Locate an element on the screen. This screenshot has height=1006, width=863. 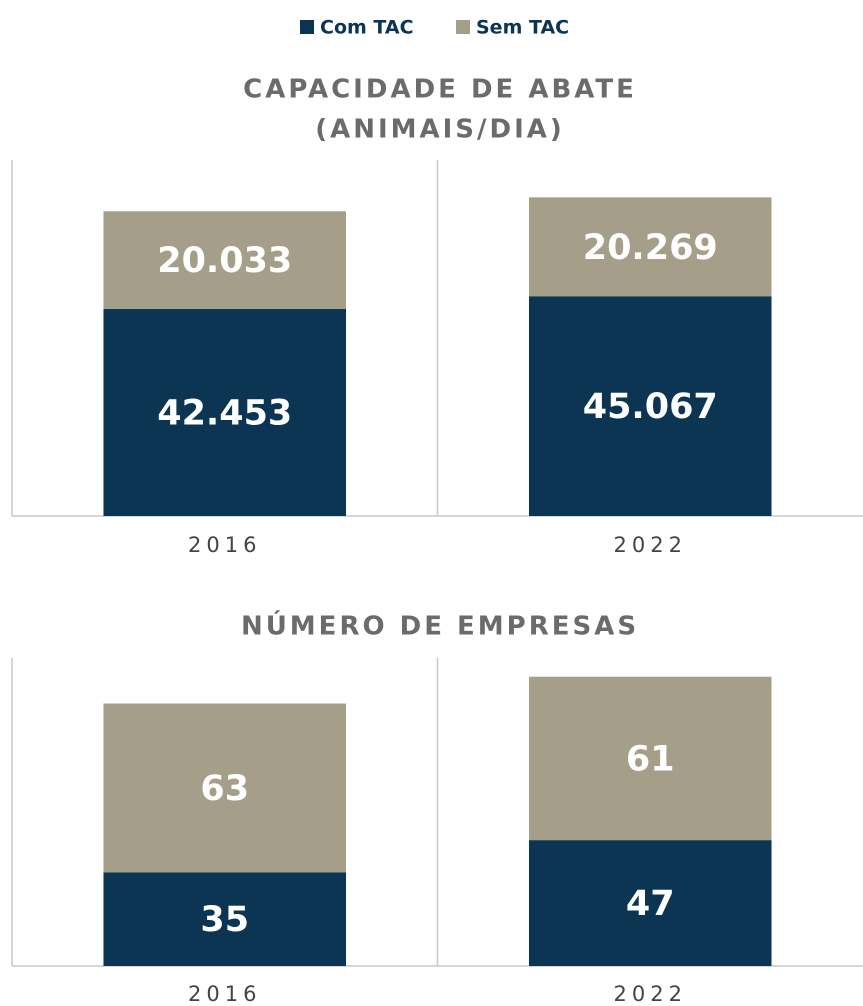
data-label: 20.033 is located at coordinates (224, 261).